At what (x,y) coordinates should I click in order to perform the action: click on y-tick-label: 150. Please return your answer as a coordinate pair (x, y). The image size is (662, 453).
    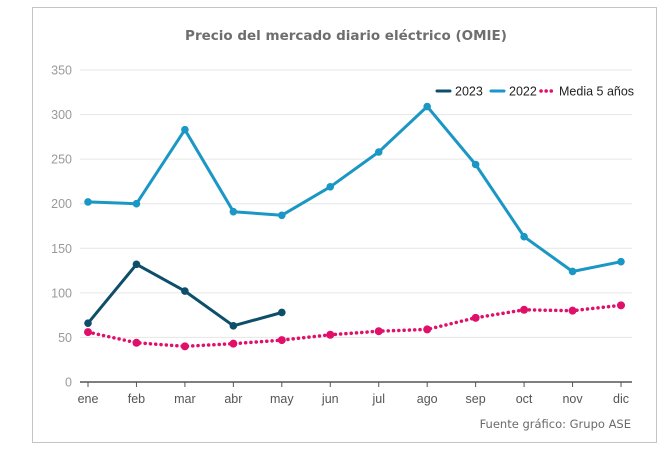
    Looking at the image, I should click on (61, 249).